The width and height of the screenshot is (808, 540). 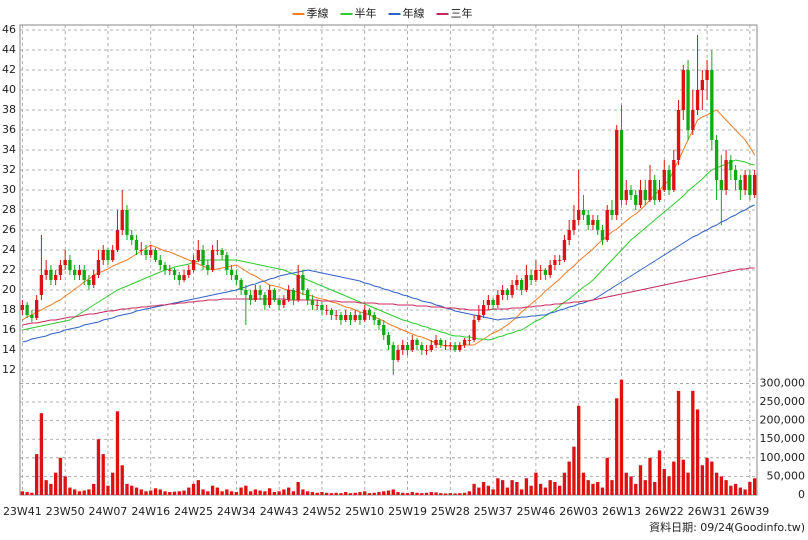 What do you see at coordinates (9, 329) in the screenshot?
I see `y-tick-label: 16` at bounding box center [9, 329].